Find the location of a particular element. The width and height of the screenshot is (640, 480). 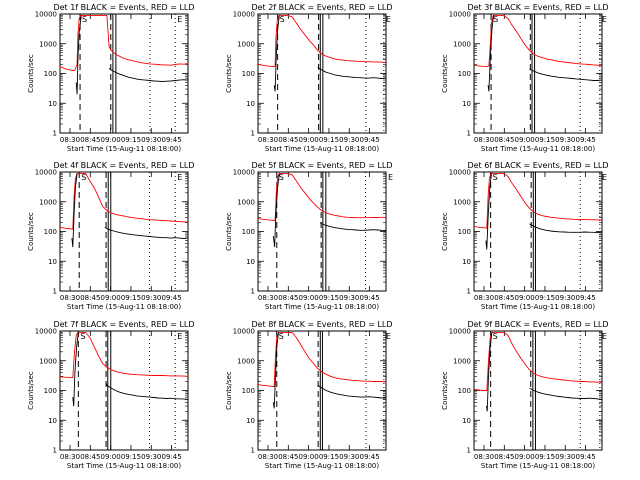

chart-title: Det 4f BLACK = Events, RED = LLD is located at coordinates (123, 165).